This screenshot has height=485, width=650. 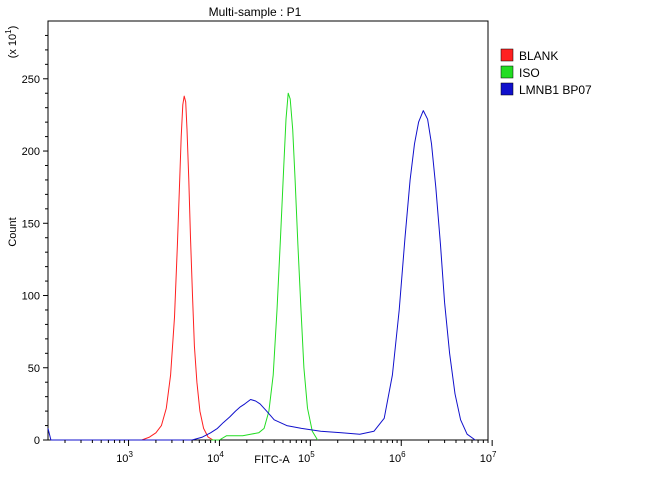 I want to click on x-axis-label: FITC-A, so click(x=272, y=460).